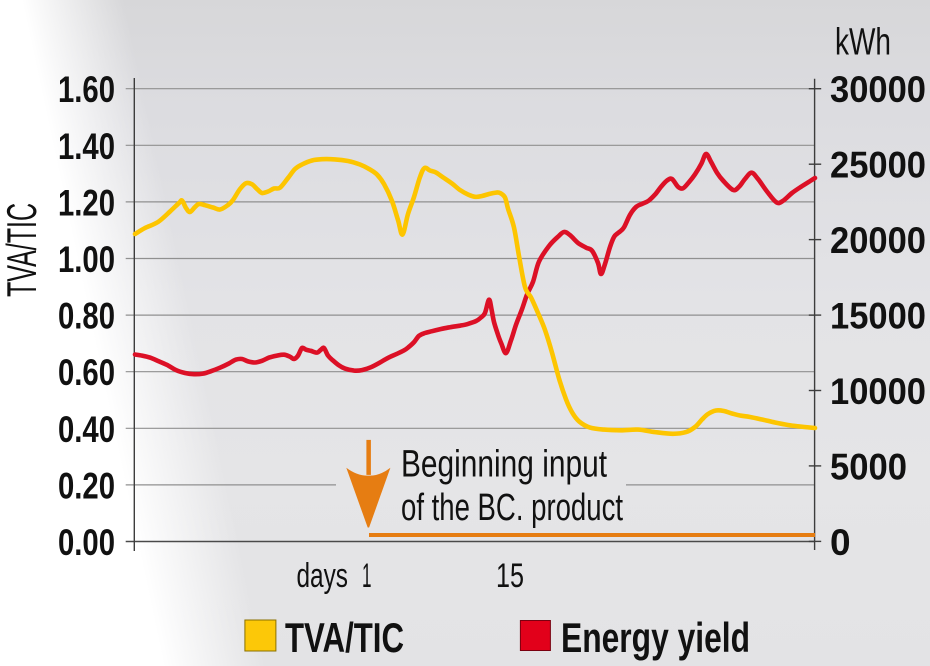 The image size is (930, 666). What do you see at coordinates (655, 637) in the screenshot?
I see `svg-text: Energy yield` at bounding box center [655, 637].